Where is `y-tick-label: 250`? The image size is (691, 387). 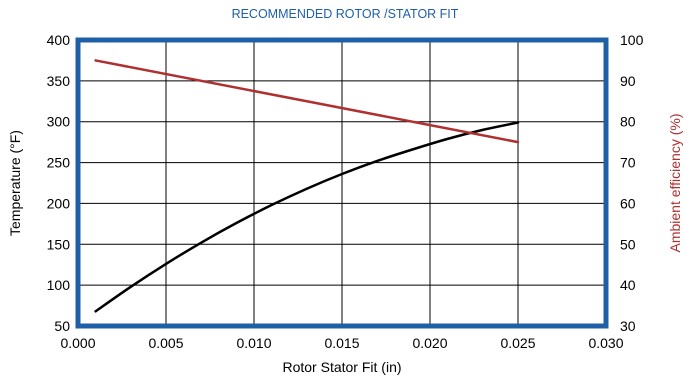
y-tick-label: 250 is located at coordinates (59, 163).